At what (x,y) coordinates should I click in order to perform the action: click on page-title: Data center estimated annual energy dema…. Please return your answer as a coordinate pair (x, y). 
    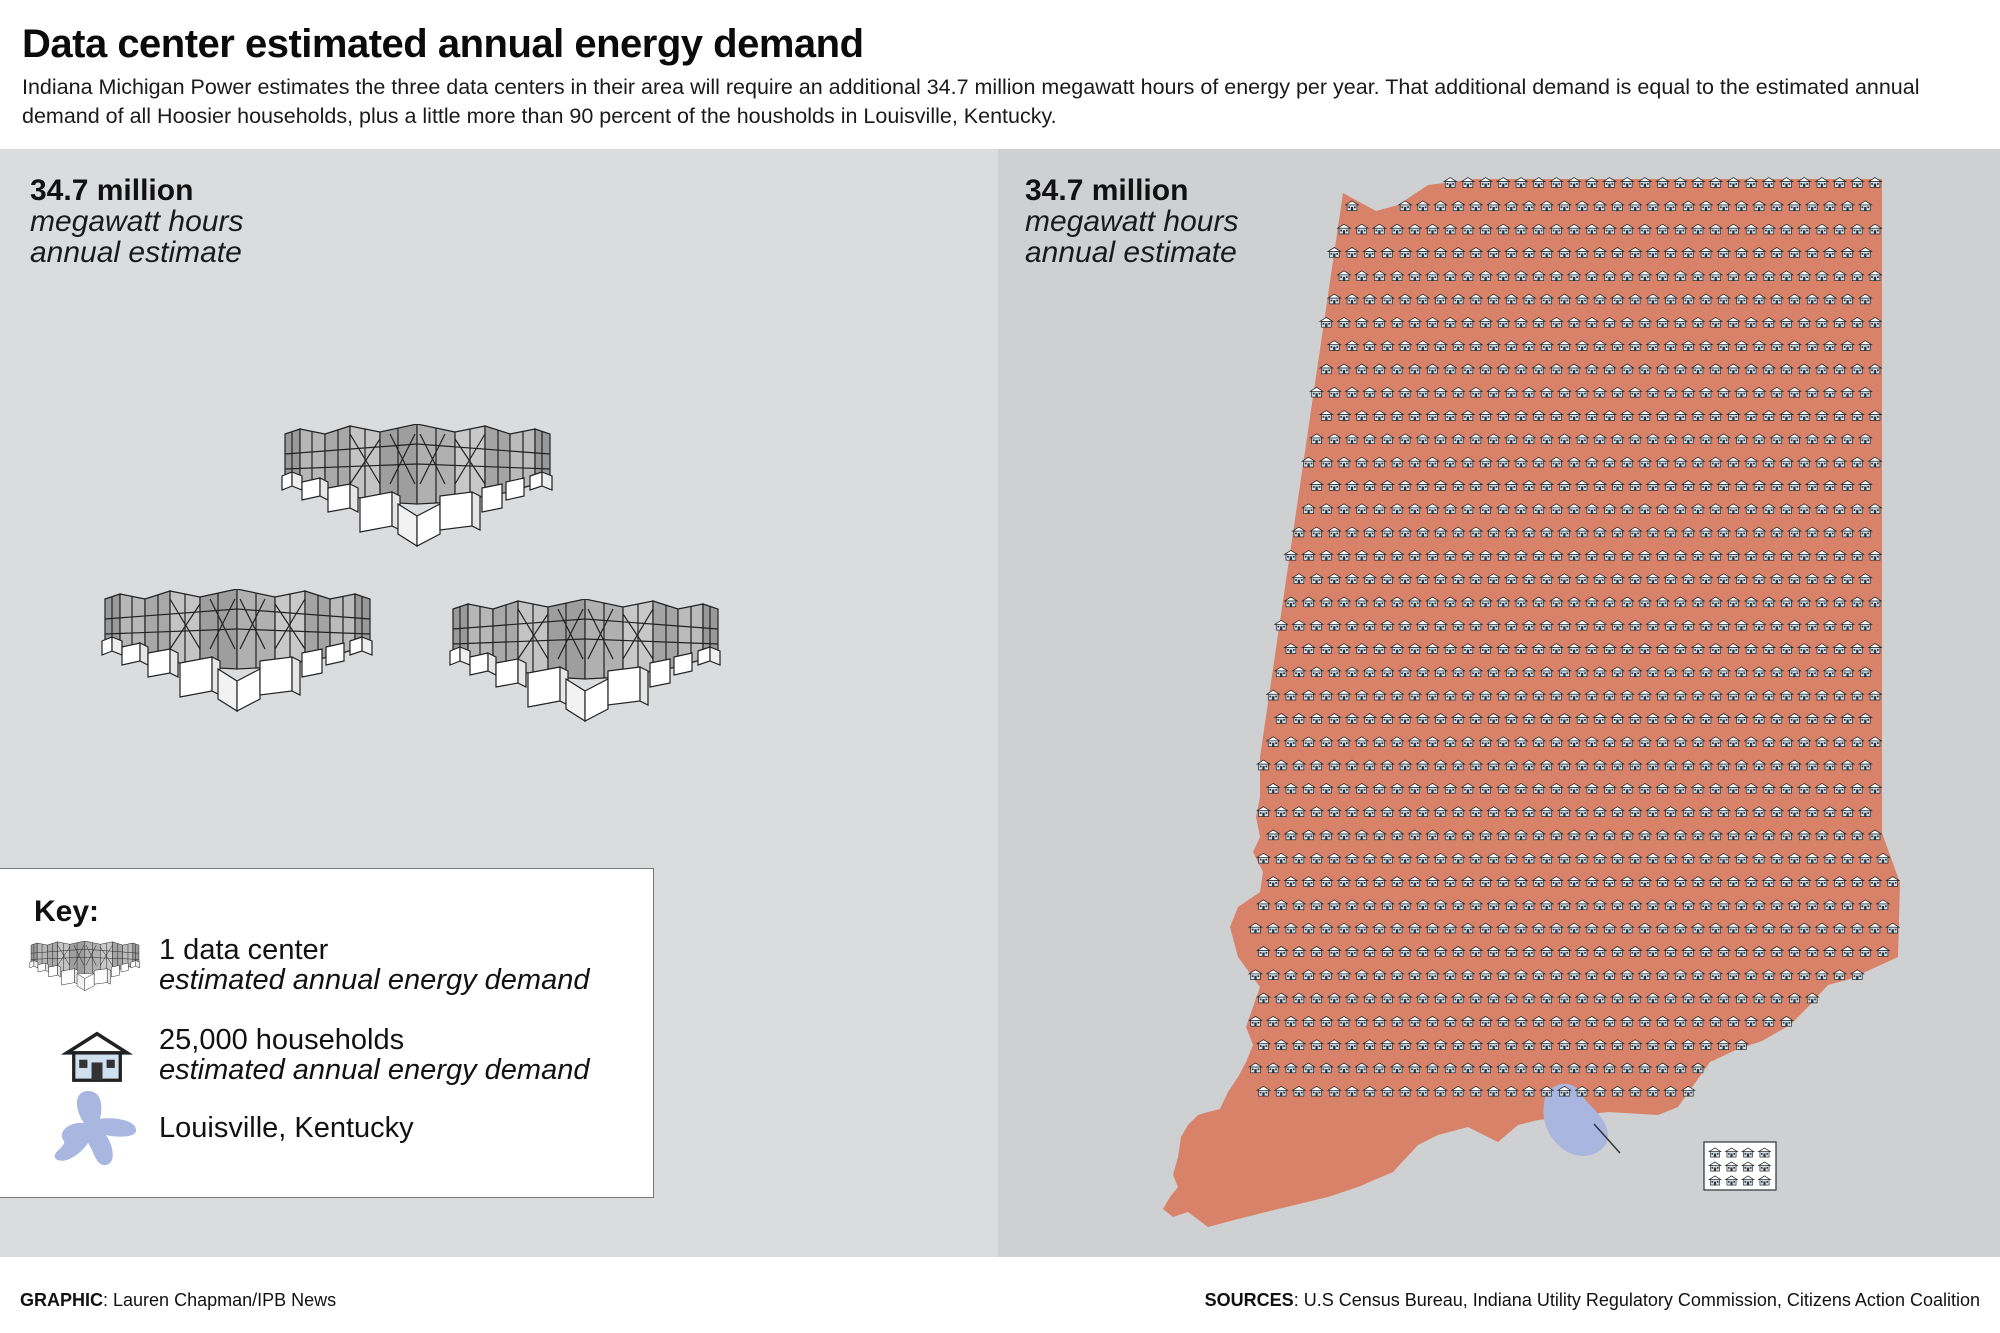
    Looking at the image, I should click on (443, 44).